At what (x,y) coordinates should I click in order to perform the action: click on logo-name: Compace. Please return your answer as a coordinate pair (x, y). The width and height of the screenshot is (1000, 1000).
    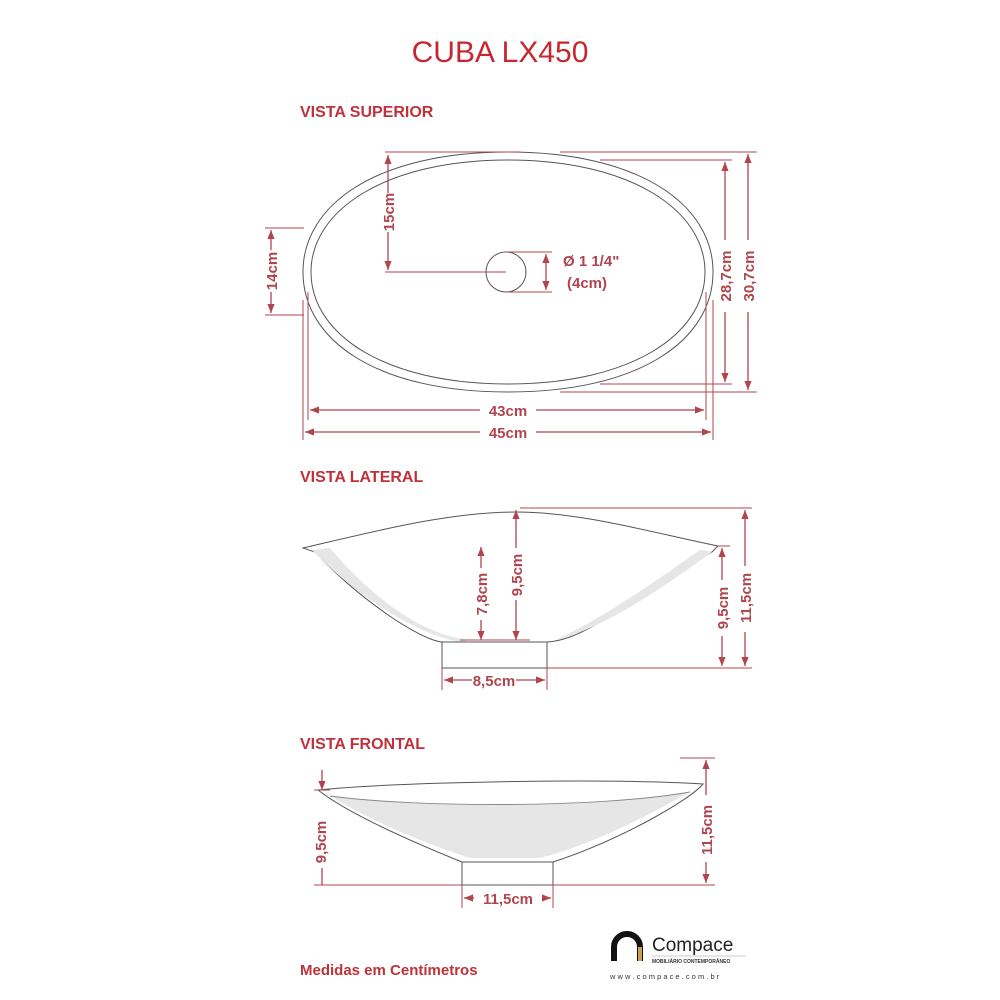
    Looking at the image, I should click on (692, 945).